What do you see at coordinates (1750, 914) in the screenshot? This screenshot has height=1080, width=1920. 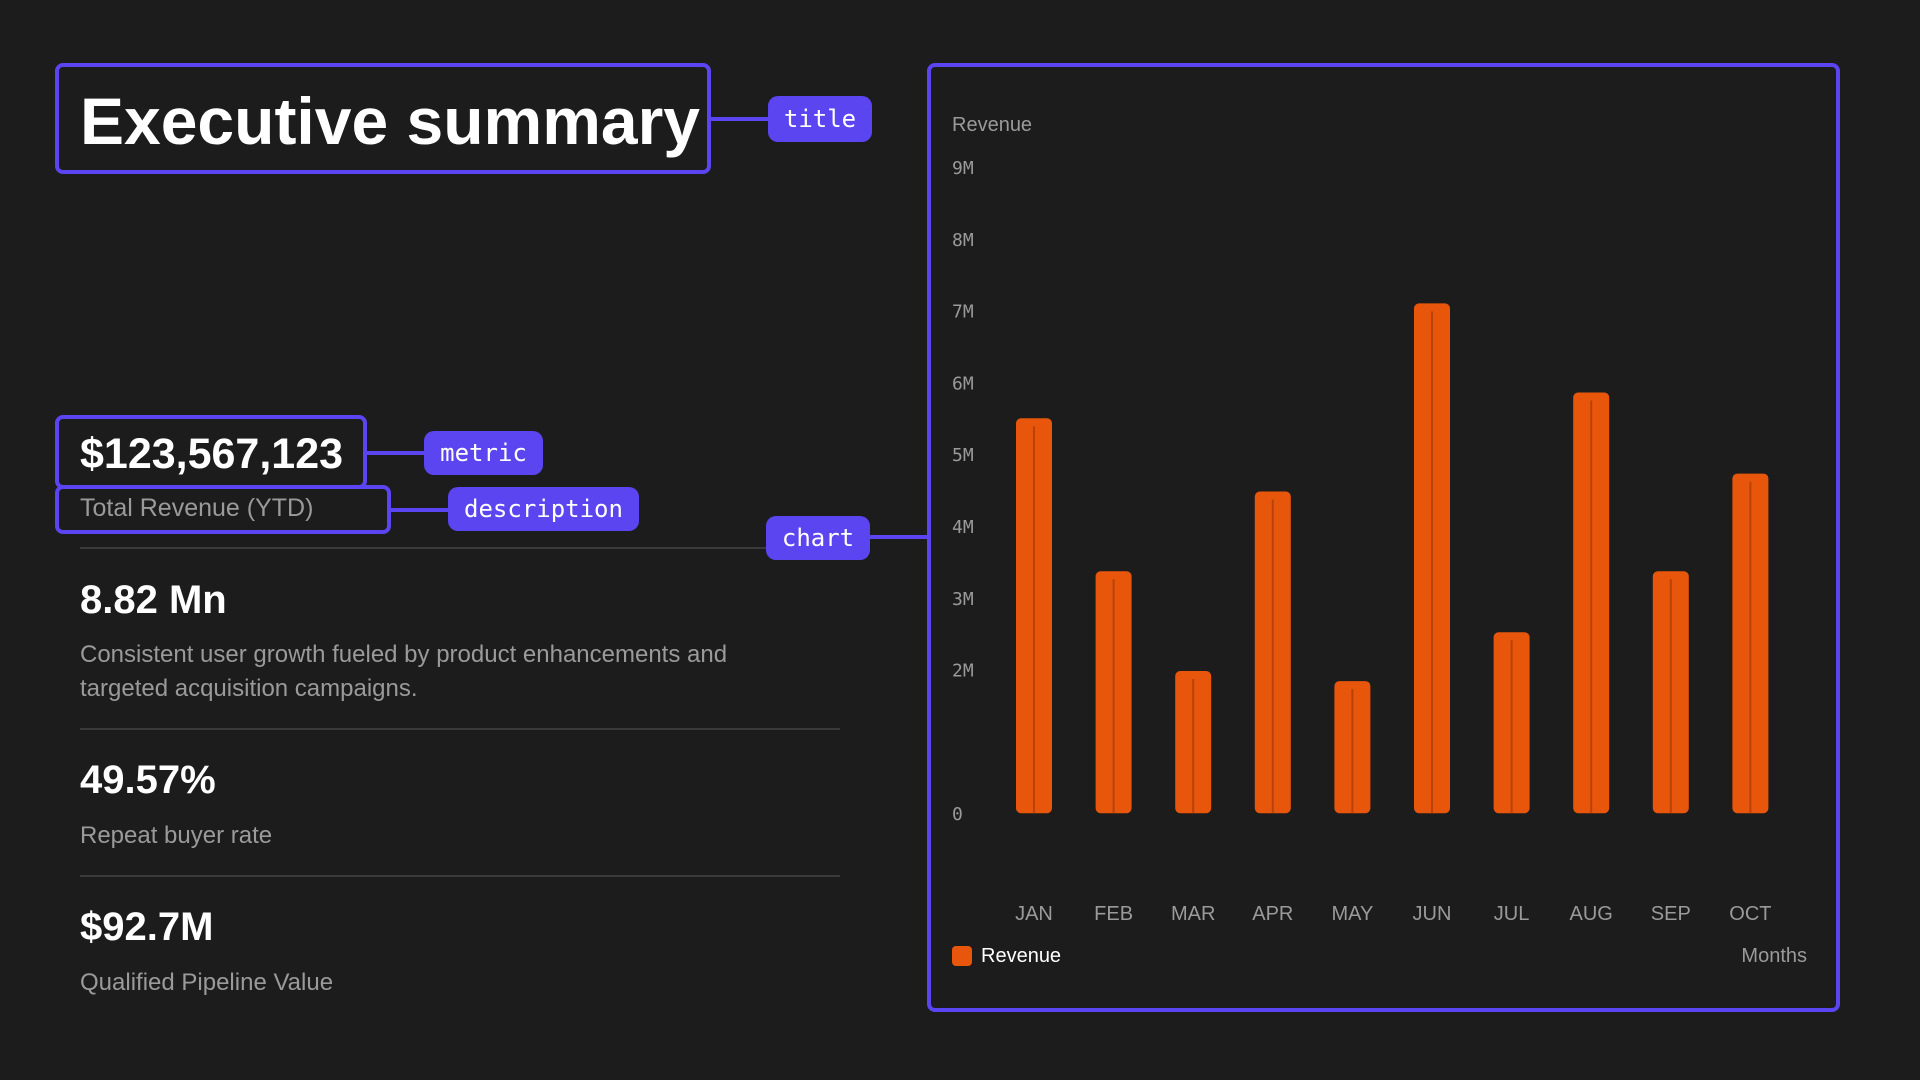 I see `x-tick-label: OCT` at bounding box center [1750, 914].